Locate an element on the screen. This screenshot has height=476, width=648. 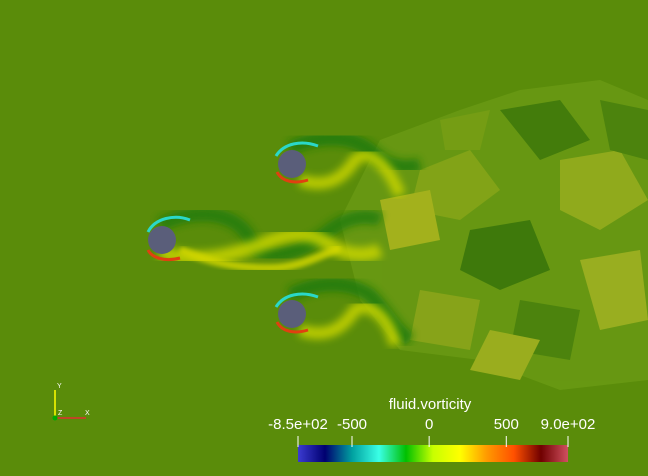
center-cylinder-wake is located at coordinates (270, 240).